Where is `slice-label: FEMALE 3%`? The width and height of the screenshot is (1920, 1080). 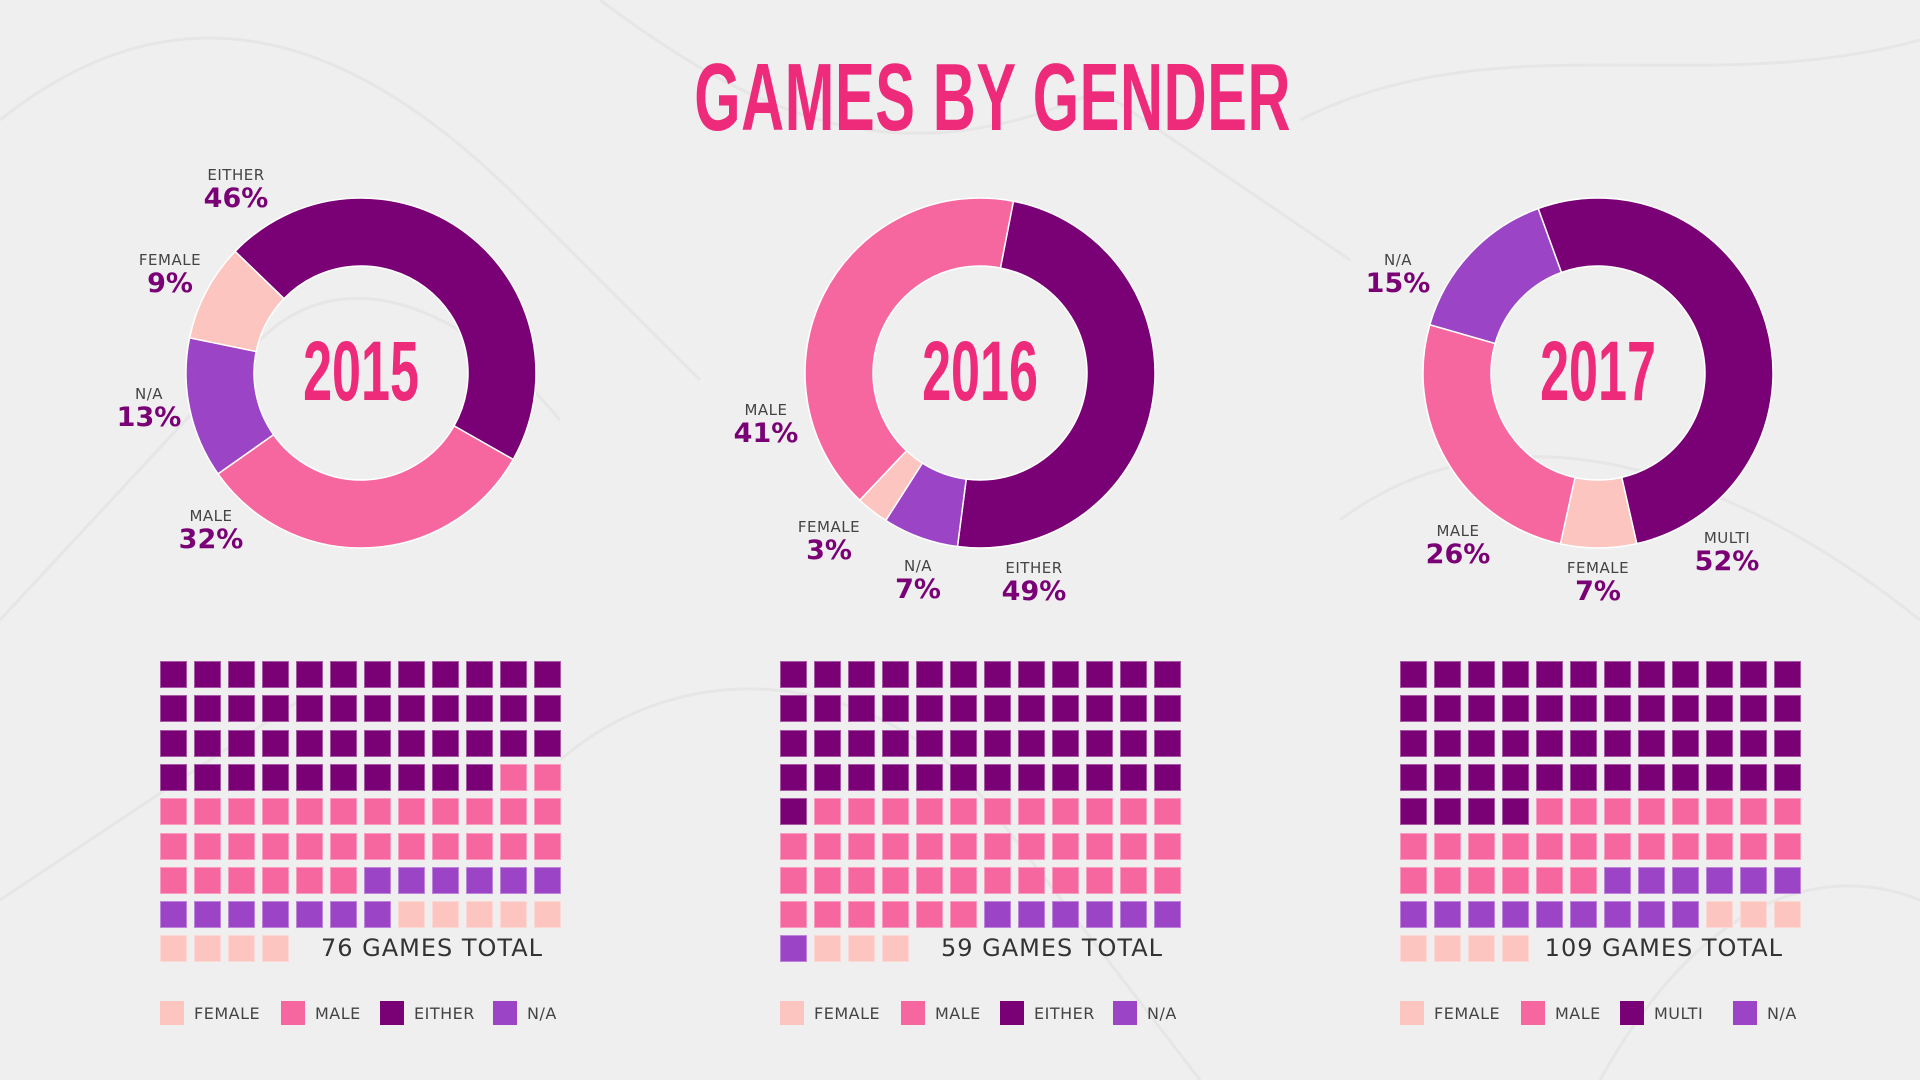 slice-label: FEMALE 3% is located at coordinates (829, 542).